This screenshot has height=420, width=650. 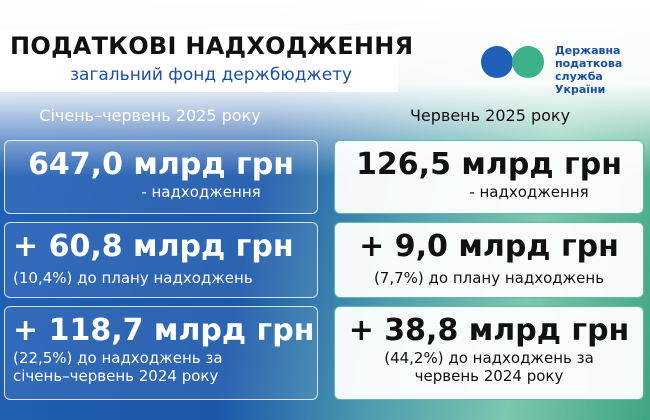 What do you see at coordinates (490, 115) in the screenshot?
I see `column-heading: Червень 2025 року` at bounding box center [490, 115].